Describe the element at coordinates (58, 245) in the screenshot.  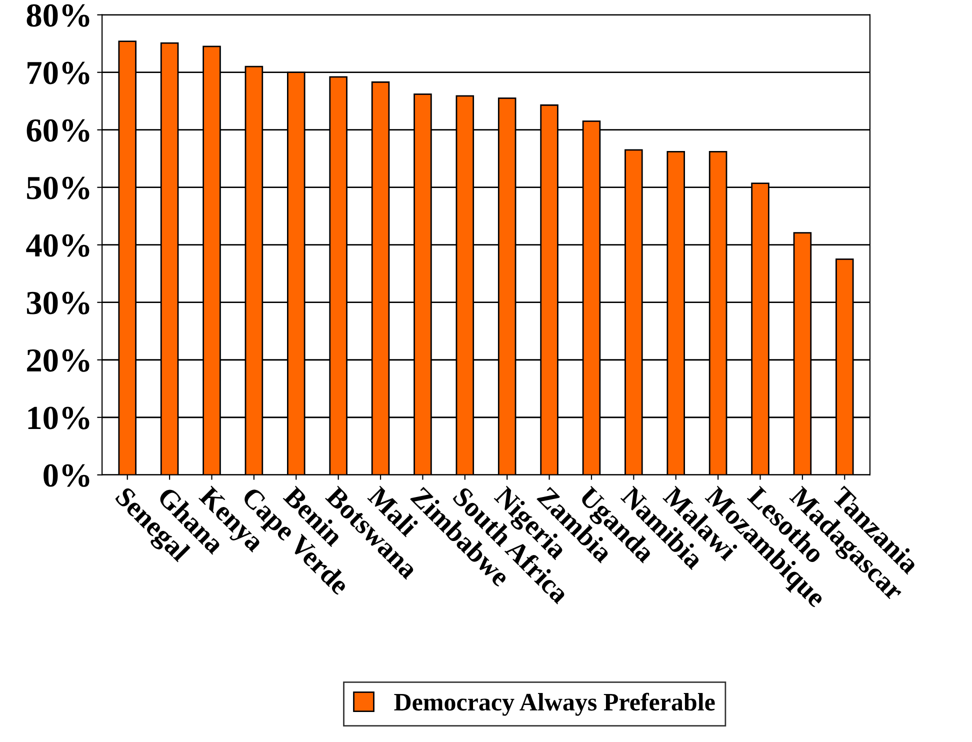
I see `y-tick-label: 40%` at that location.